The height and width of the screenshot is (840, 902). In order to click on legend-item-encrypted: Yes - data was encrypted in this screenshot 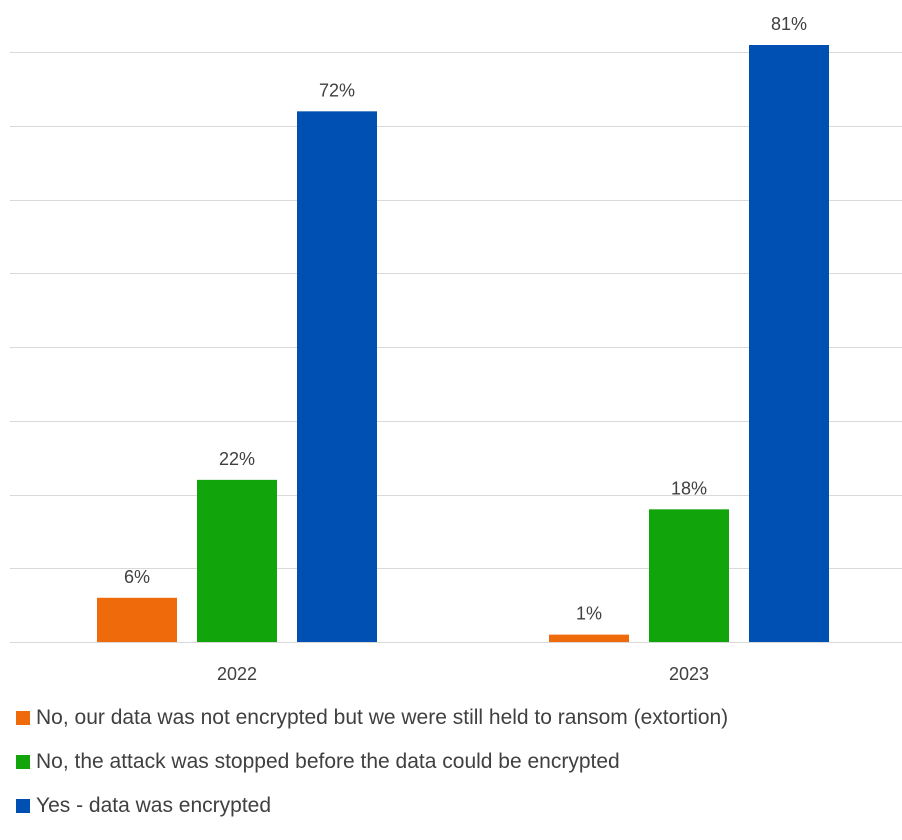, I will do `click(372, 806)`.